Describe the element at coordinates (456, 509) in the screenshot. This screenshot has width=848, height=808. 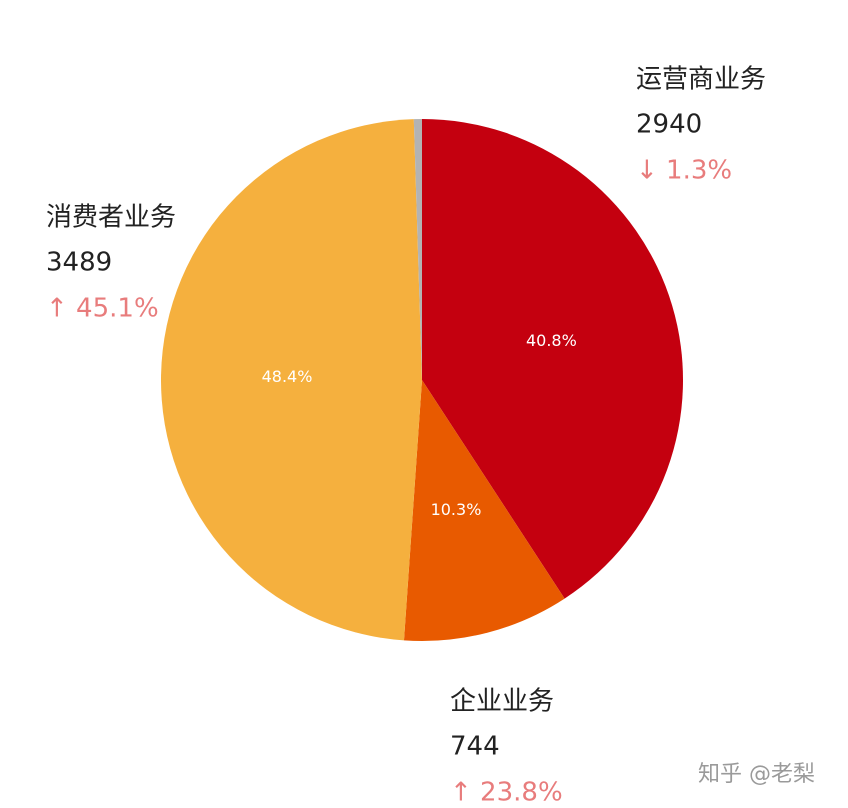
I see `slice-percent-label: 10.3%` at that location.